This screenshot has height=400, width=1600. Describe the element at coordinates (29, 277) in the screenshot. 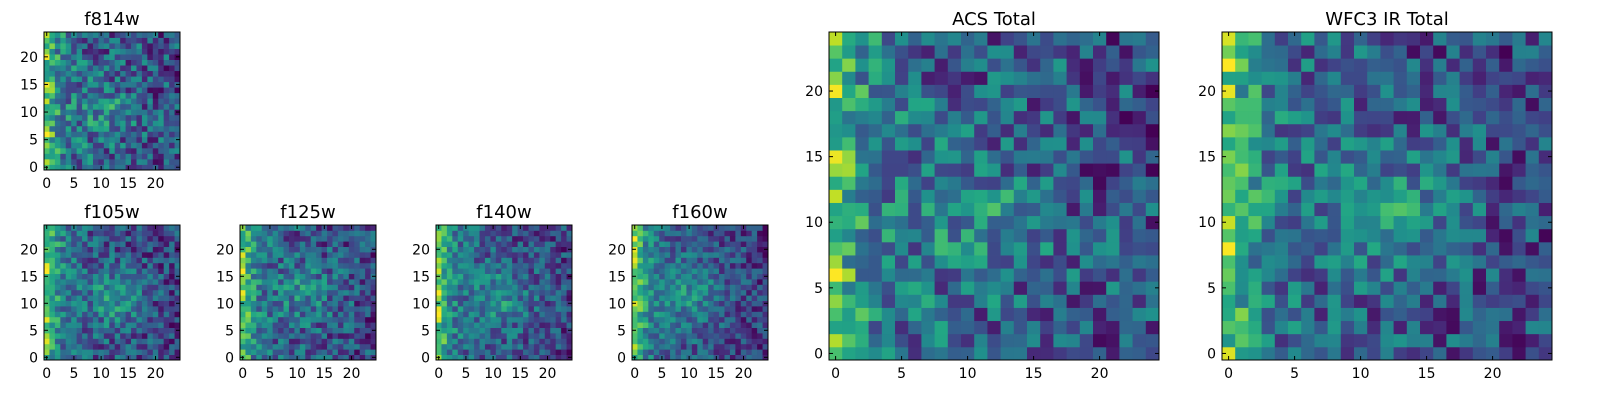

I see `y-tick-label: 15` at that location.